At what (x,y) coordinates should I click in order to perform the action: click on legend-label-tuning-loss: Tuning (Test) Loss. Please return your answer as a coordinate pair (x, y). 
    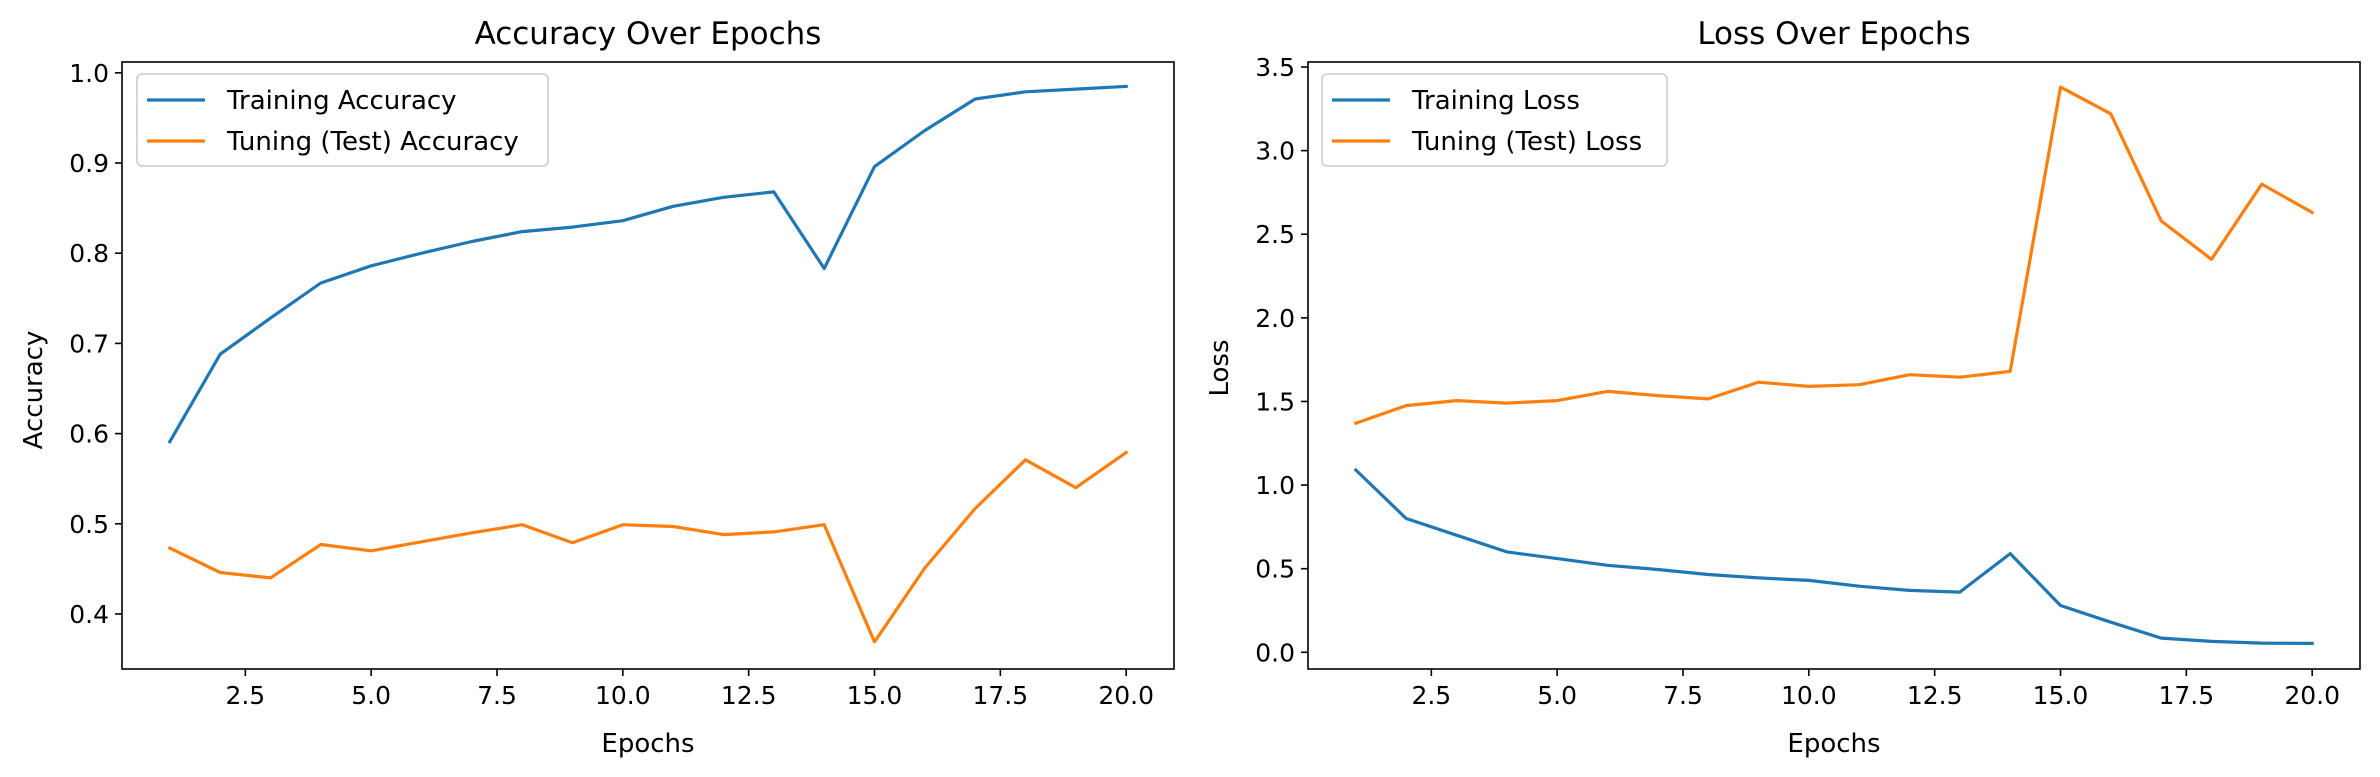
    Looking at the image, I should click on (1526, 142).